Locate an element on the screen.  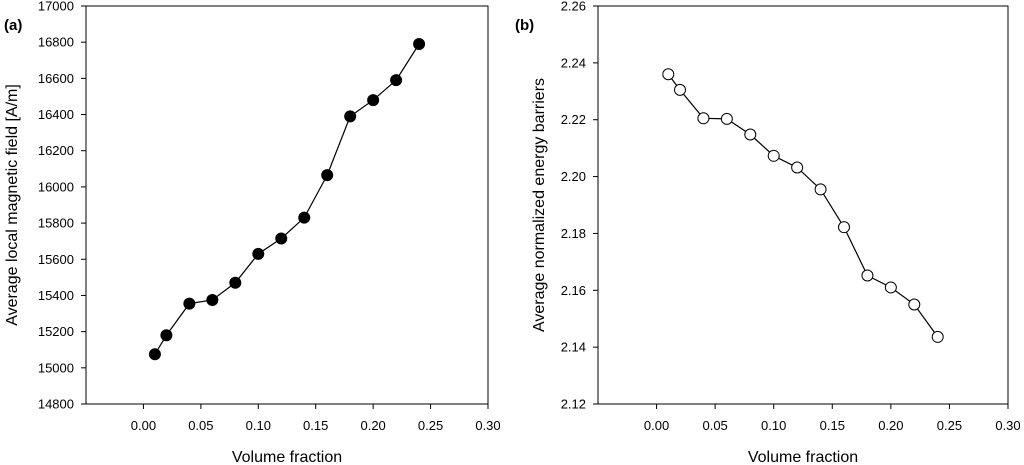
y-tick-label: 16800 is located at coordinates (56, 42).